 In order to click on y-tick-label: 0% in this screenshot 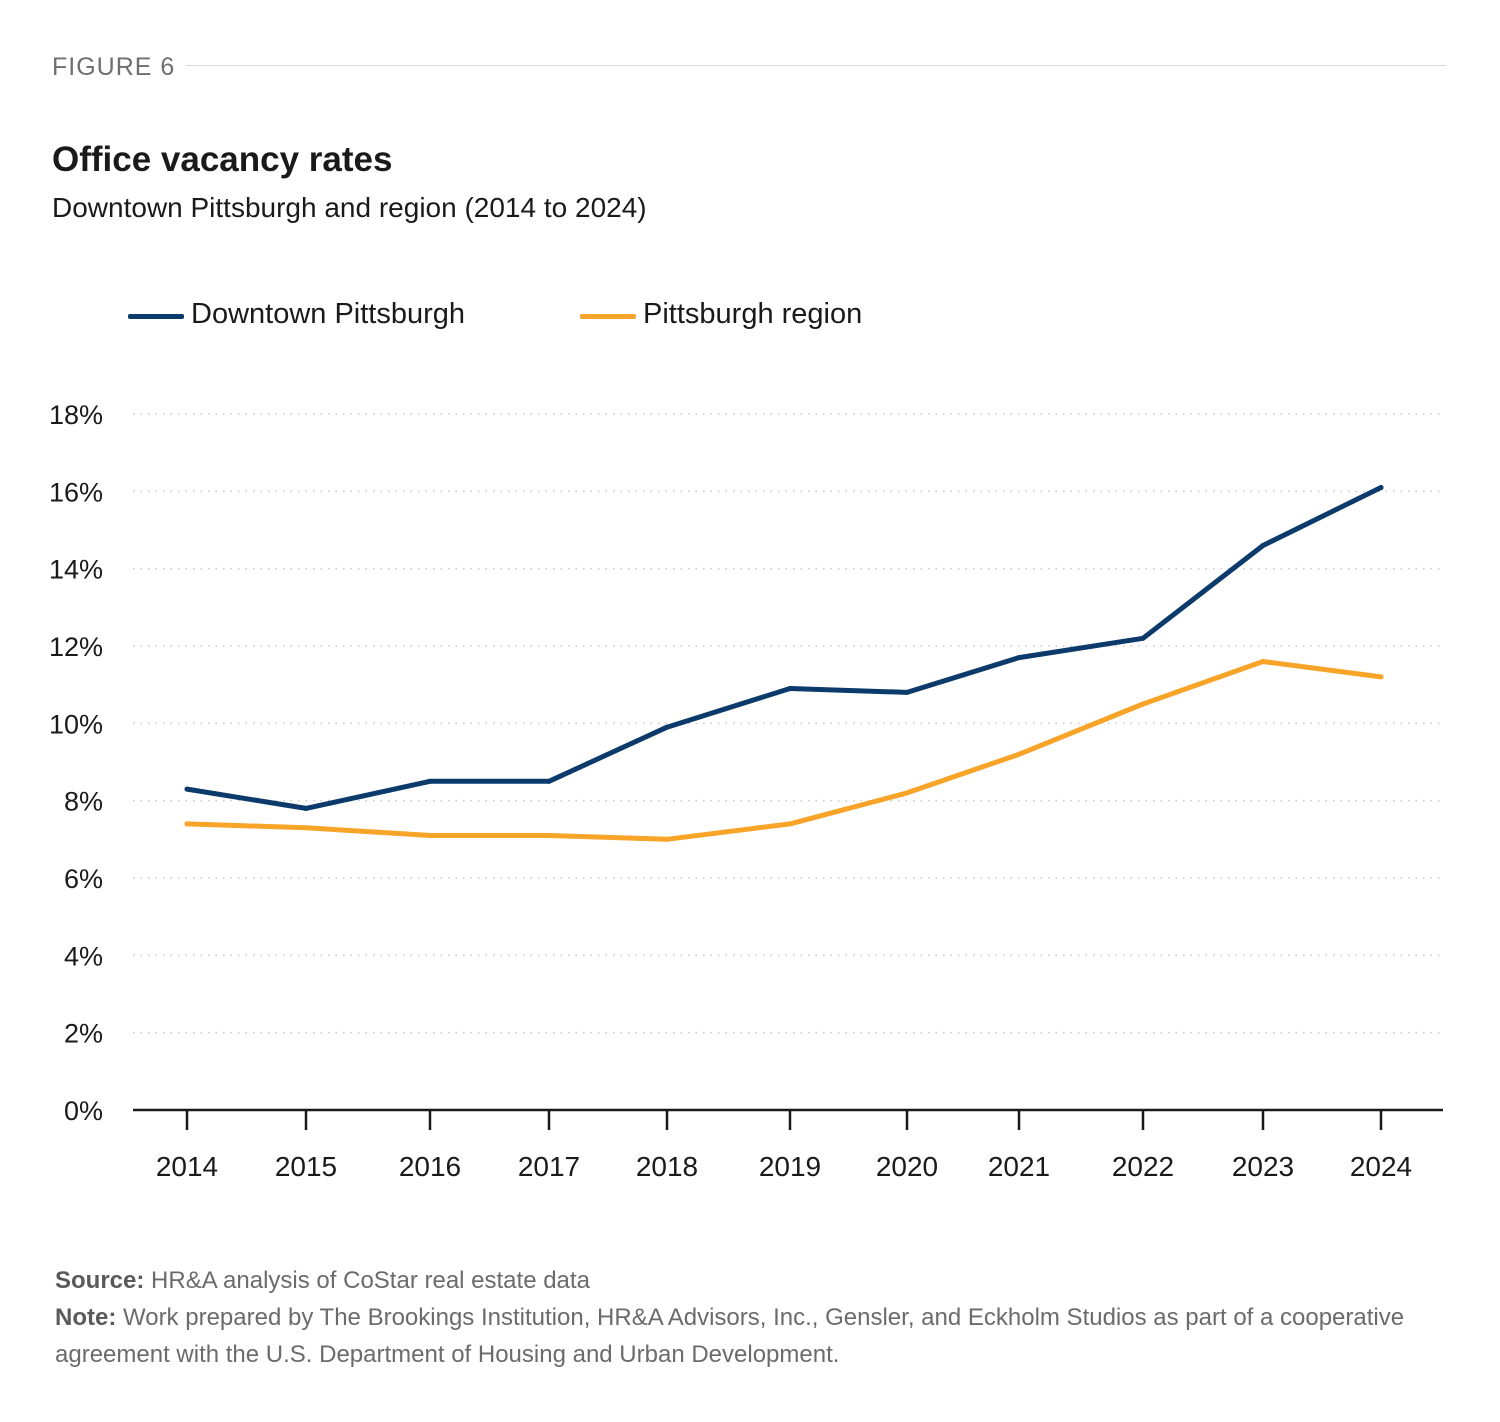, I will do `click(83, 1111)`.